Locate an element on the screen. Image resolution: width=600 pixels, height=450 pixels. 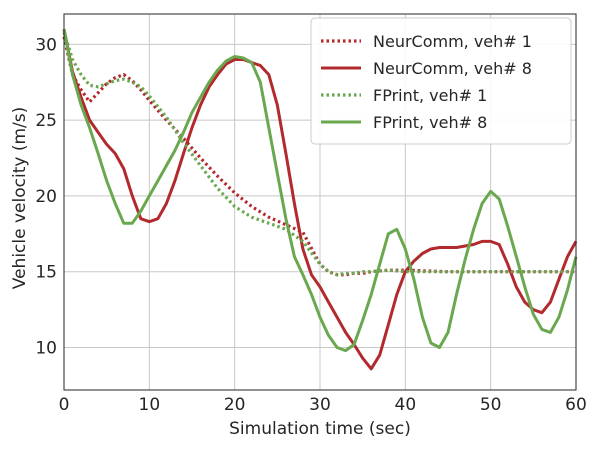
legend-label: FPrint, veh# 8 is located at coordinates (430, 122).